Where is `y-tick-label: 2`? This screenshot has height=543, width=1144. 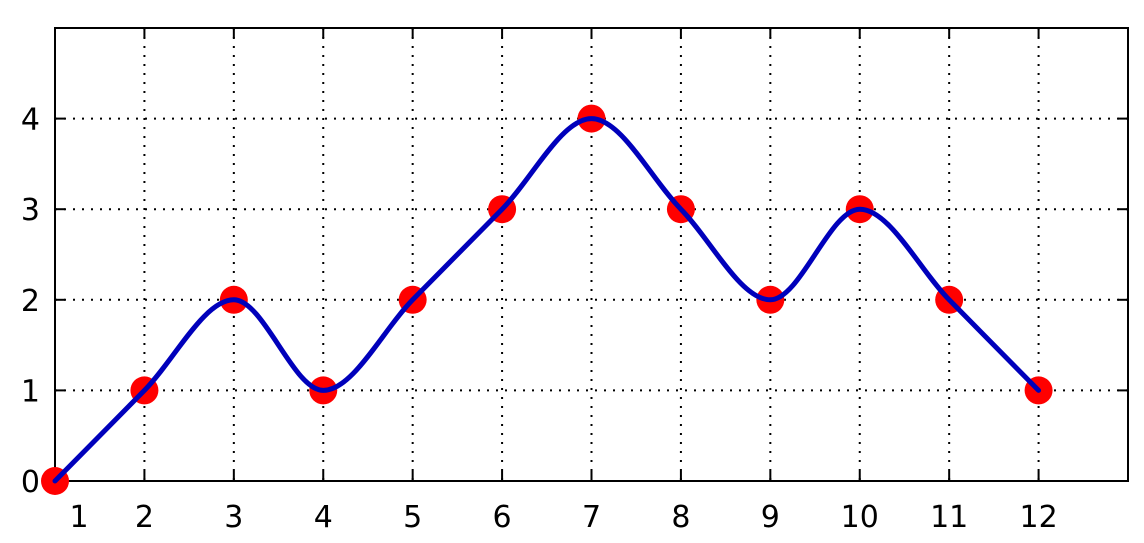
y-tick-label: 2 is located at coordinates (30, 301).